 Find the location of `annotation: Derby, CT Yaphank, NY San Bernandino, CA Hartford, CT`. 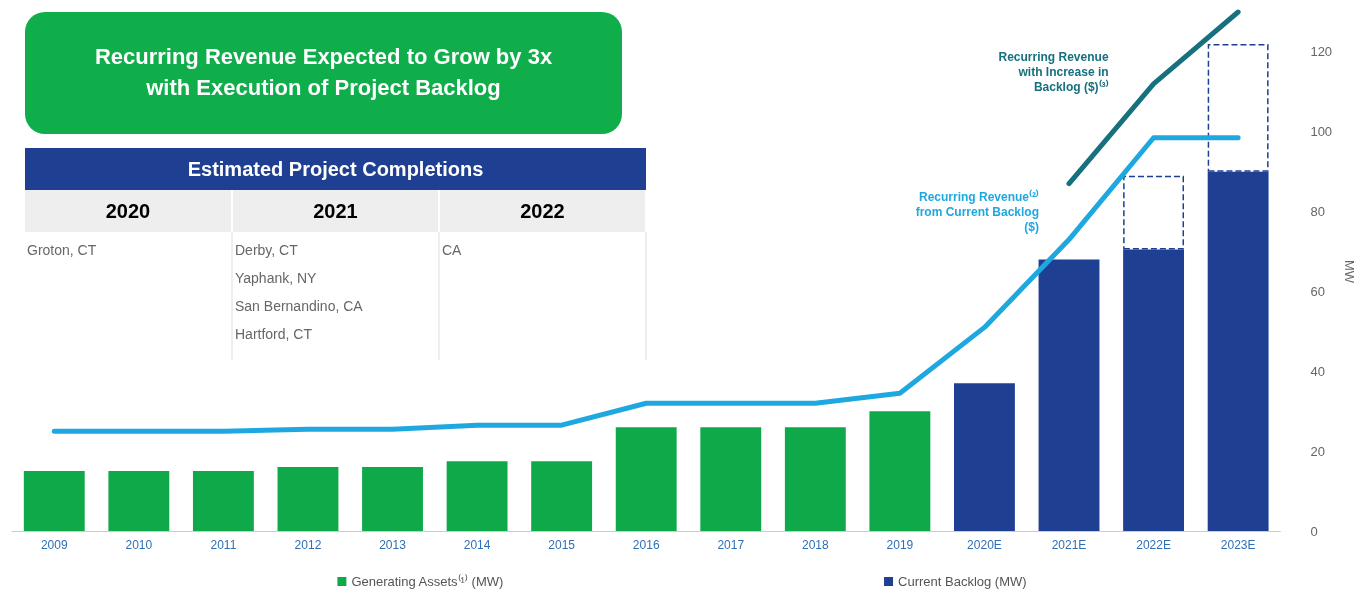

annotation: Derby, CT Yaphank, NY San Bernandino, CA Hartford, CT is located at coordinates (335, 296).